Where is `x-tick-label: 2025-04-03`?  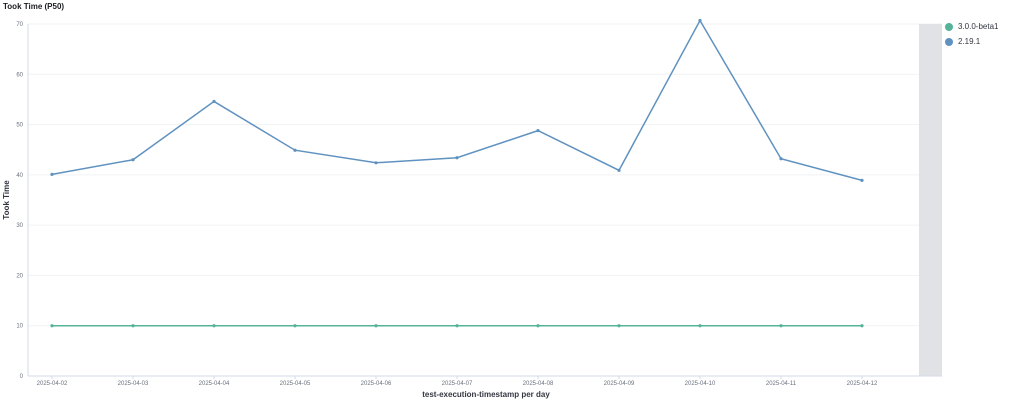 x-tick-label: 2025-04-03 is located at coordinates (133, 384).